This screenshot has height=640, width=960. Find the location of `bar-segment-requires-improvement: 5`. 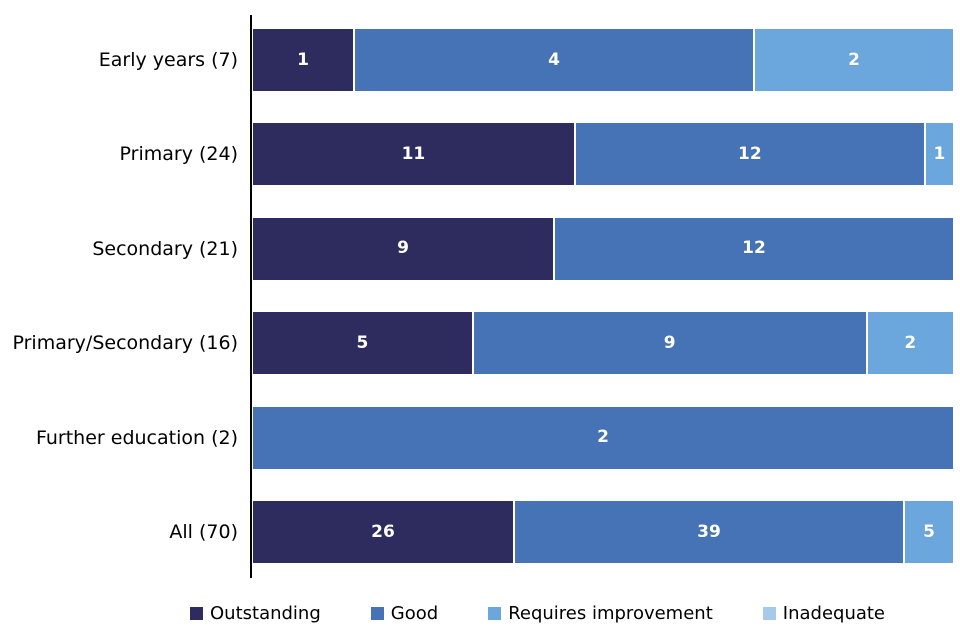

bar-segment-requires-improvement: 5 is located at coordinates (928, 532).